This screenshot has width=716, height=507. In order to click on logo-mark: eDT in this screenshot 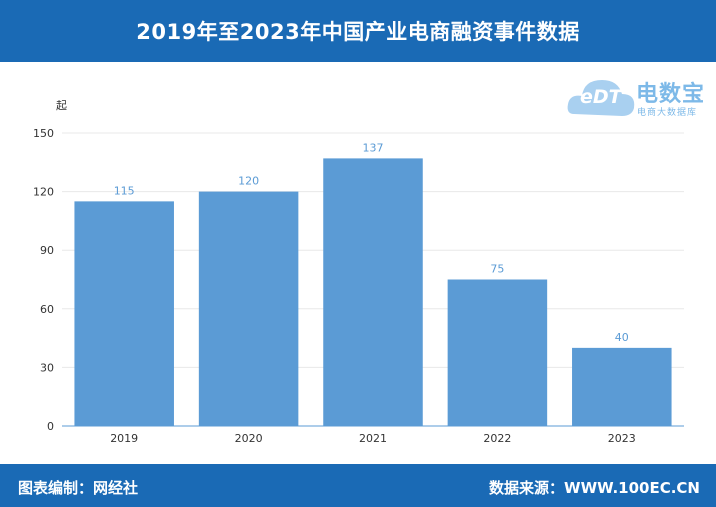, I will do `click(601, 97)`.